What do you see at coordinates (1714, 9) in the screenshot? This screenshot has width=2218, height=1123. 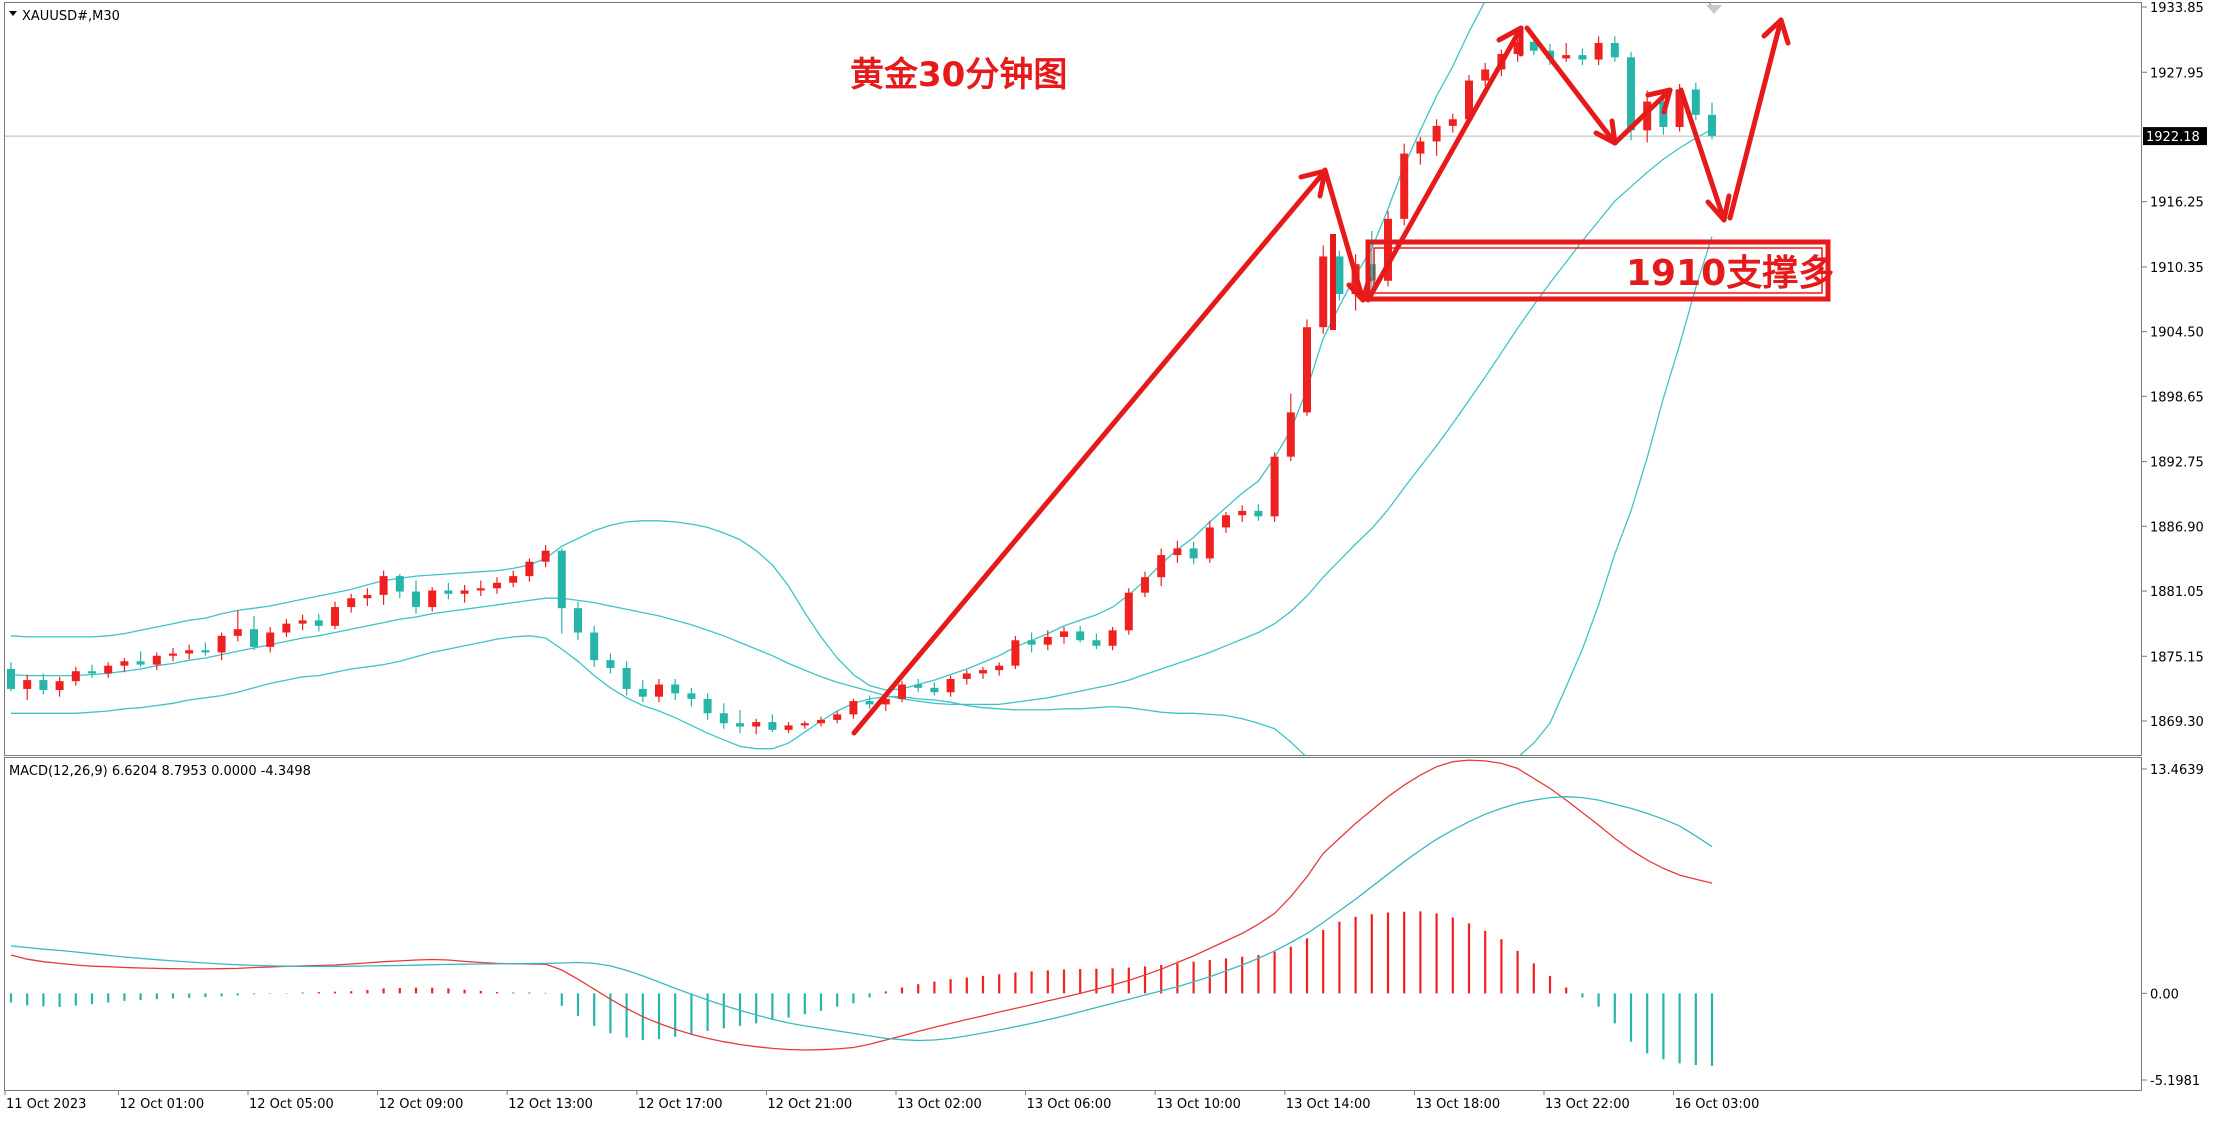 I see `chart-shift-marker-icon` at bounding box center [1714, 9].